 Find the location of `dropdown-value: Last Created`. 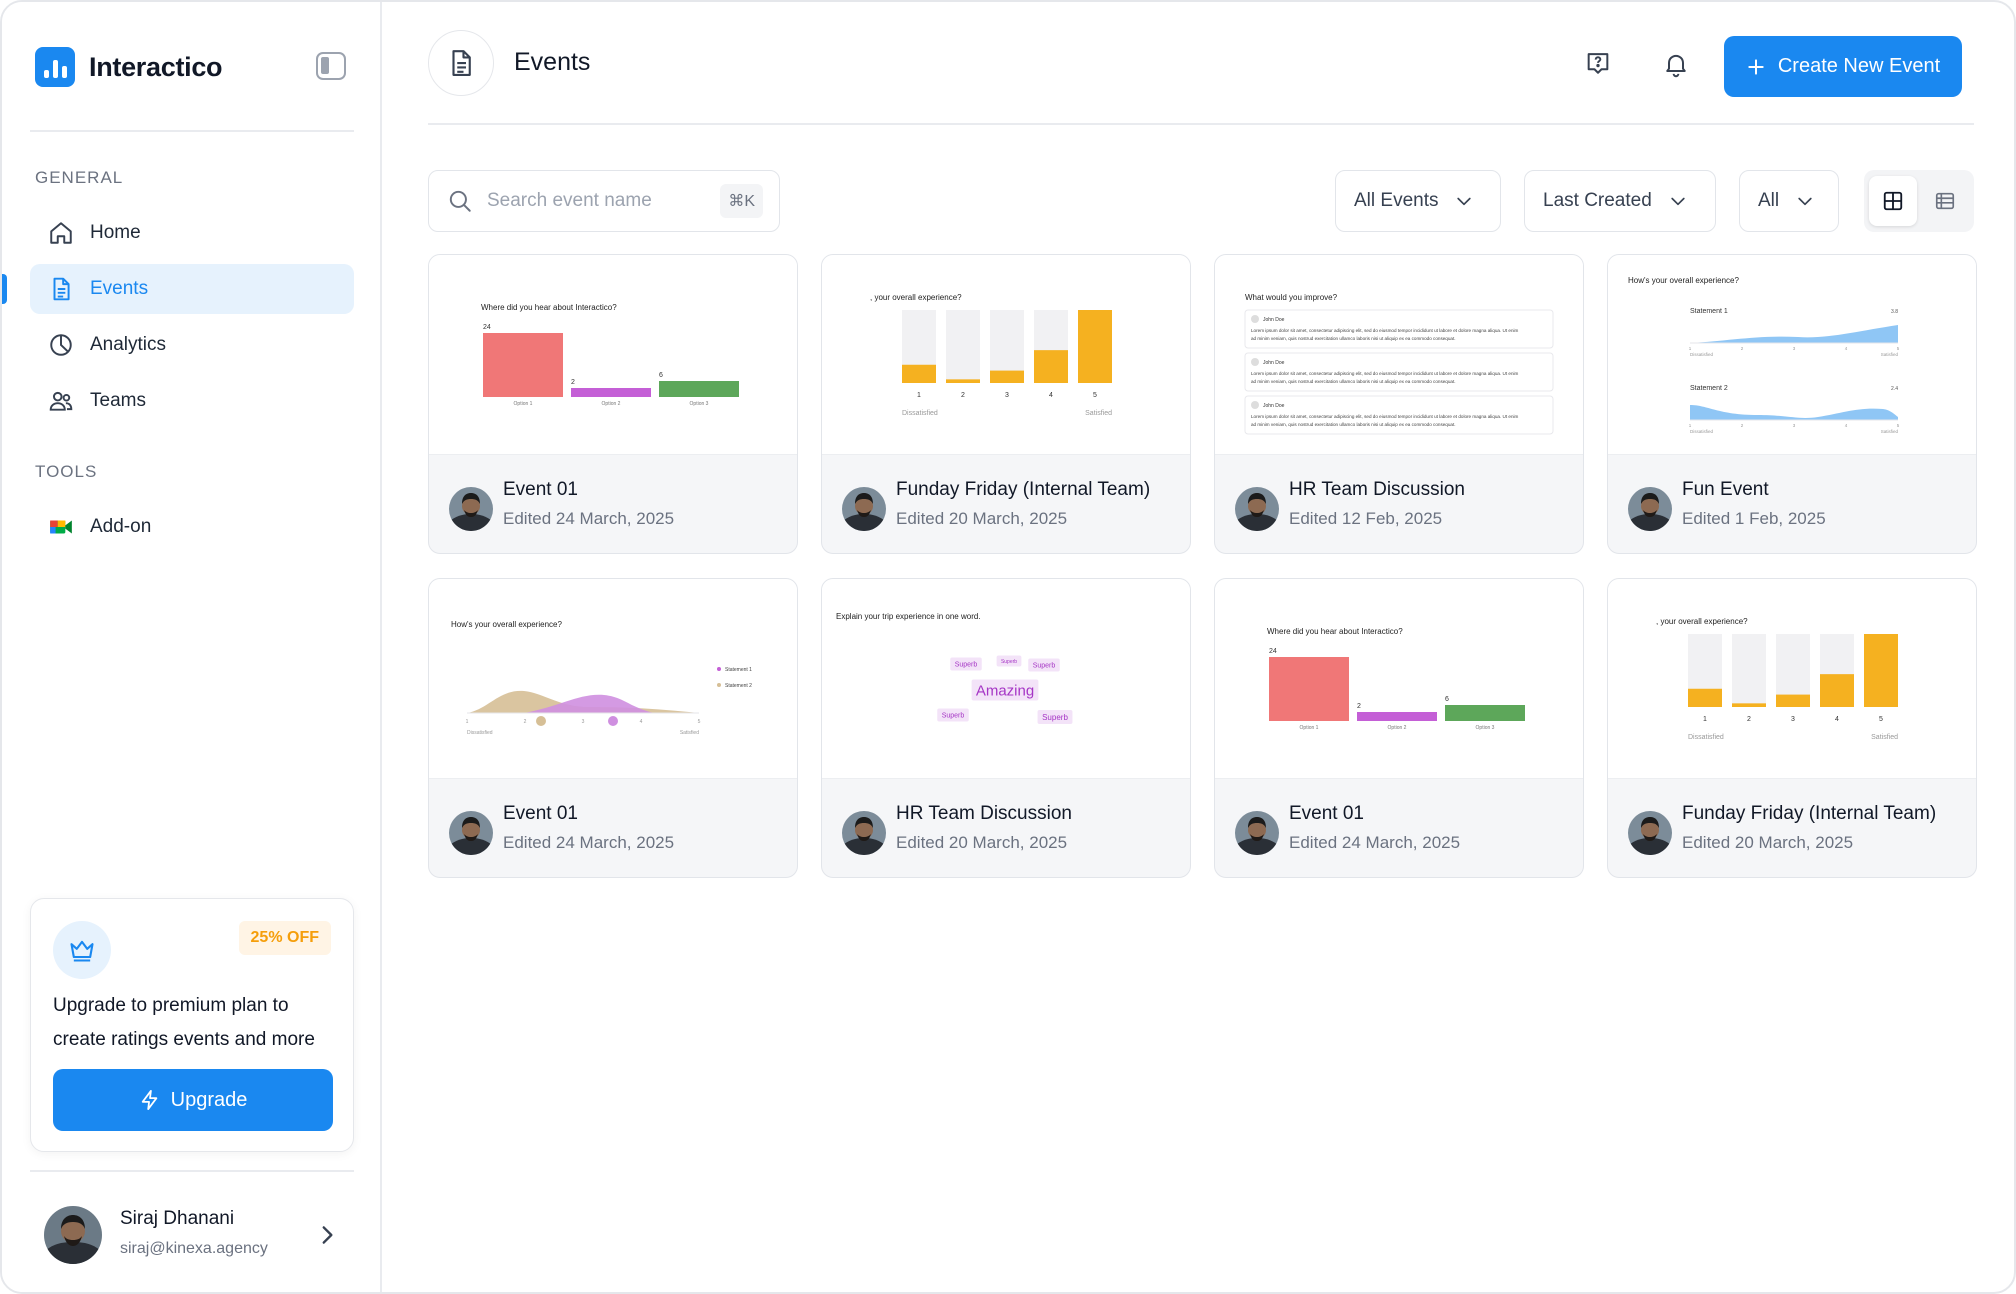

dropdown-value: Last Created is located at coordinates (1597, 200).